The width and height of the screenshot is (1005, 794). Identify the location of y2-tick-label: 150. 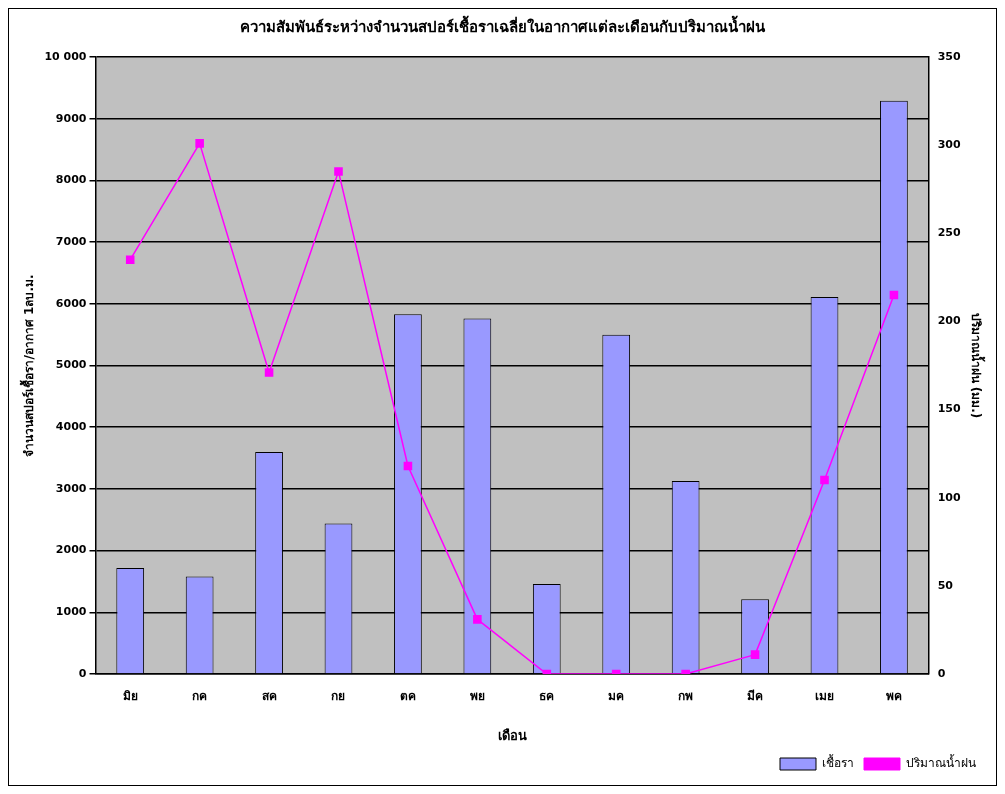
(949, 409).